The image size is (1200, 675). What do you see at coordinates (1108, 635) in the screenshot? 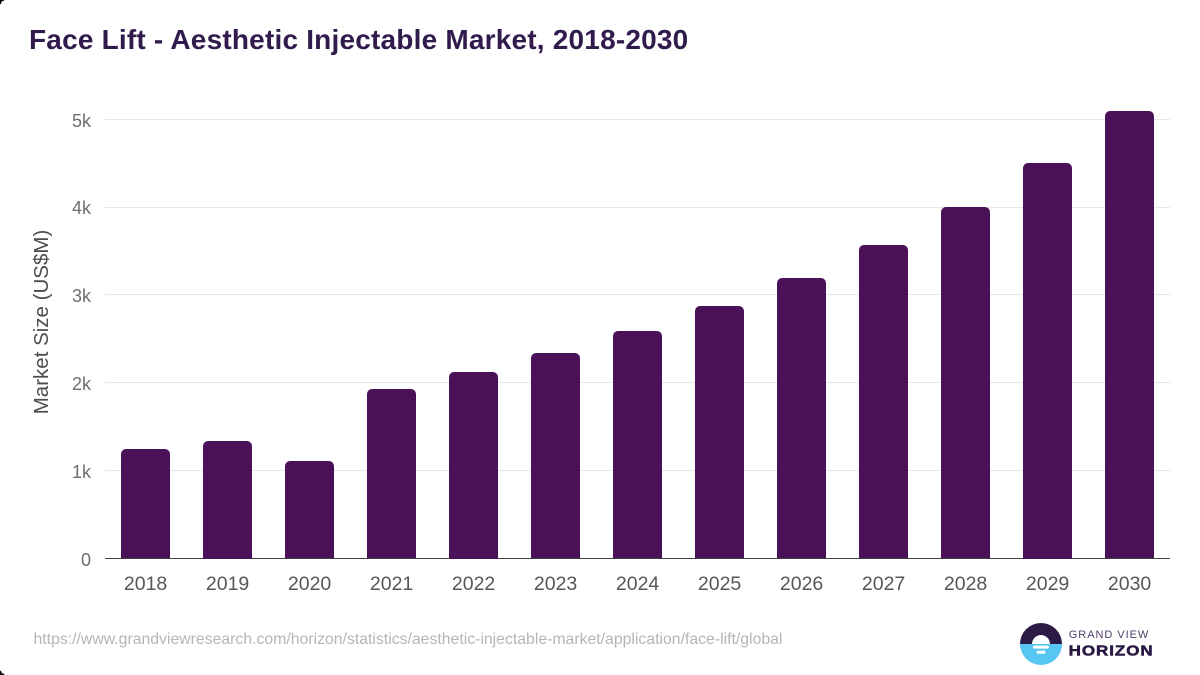
I see `svg-text: GRAND VIEW` at bounding box center [1108, 635].